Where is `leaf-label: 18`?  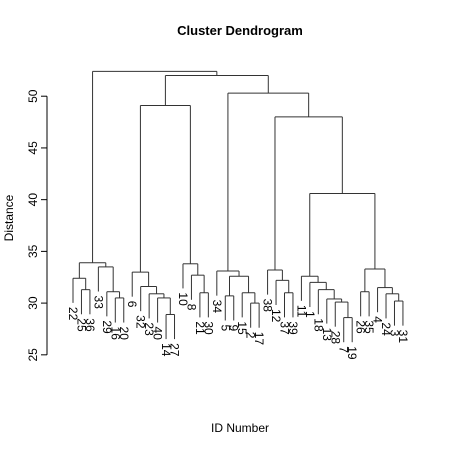
leaf-label: 18 is located at coordinates (318, 325).